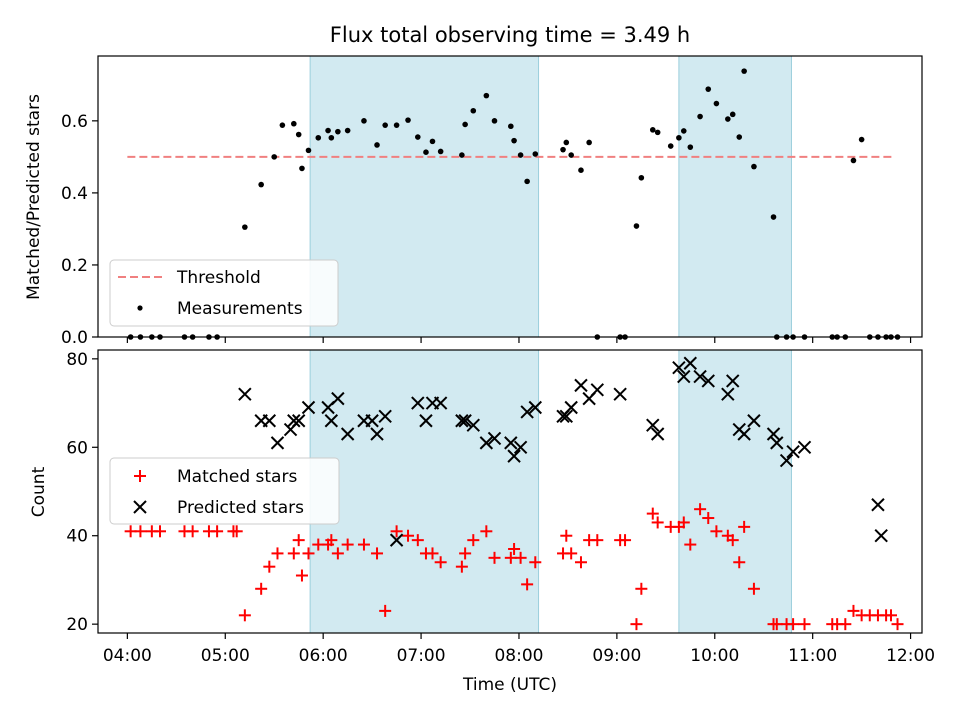 The image size is (960, 720). What do you see at coordinates (140, 507) in the screenshot?
I see `legend-predicted-swatch` at bounding box center [140, 507].